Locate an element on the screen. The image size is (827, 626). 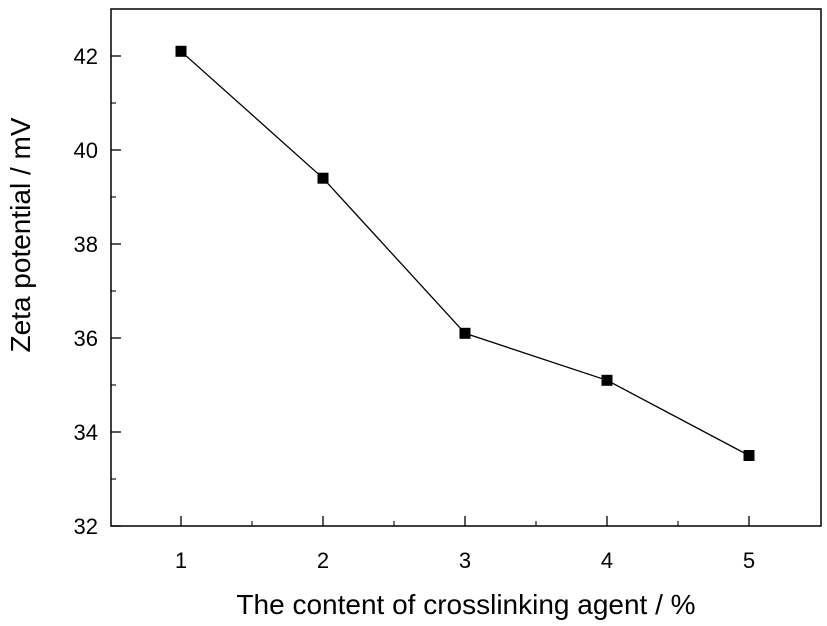
x-tick-label: 1 is located at coordinates (181, 560).